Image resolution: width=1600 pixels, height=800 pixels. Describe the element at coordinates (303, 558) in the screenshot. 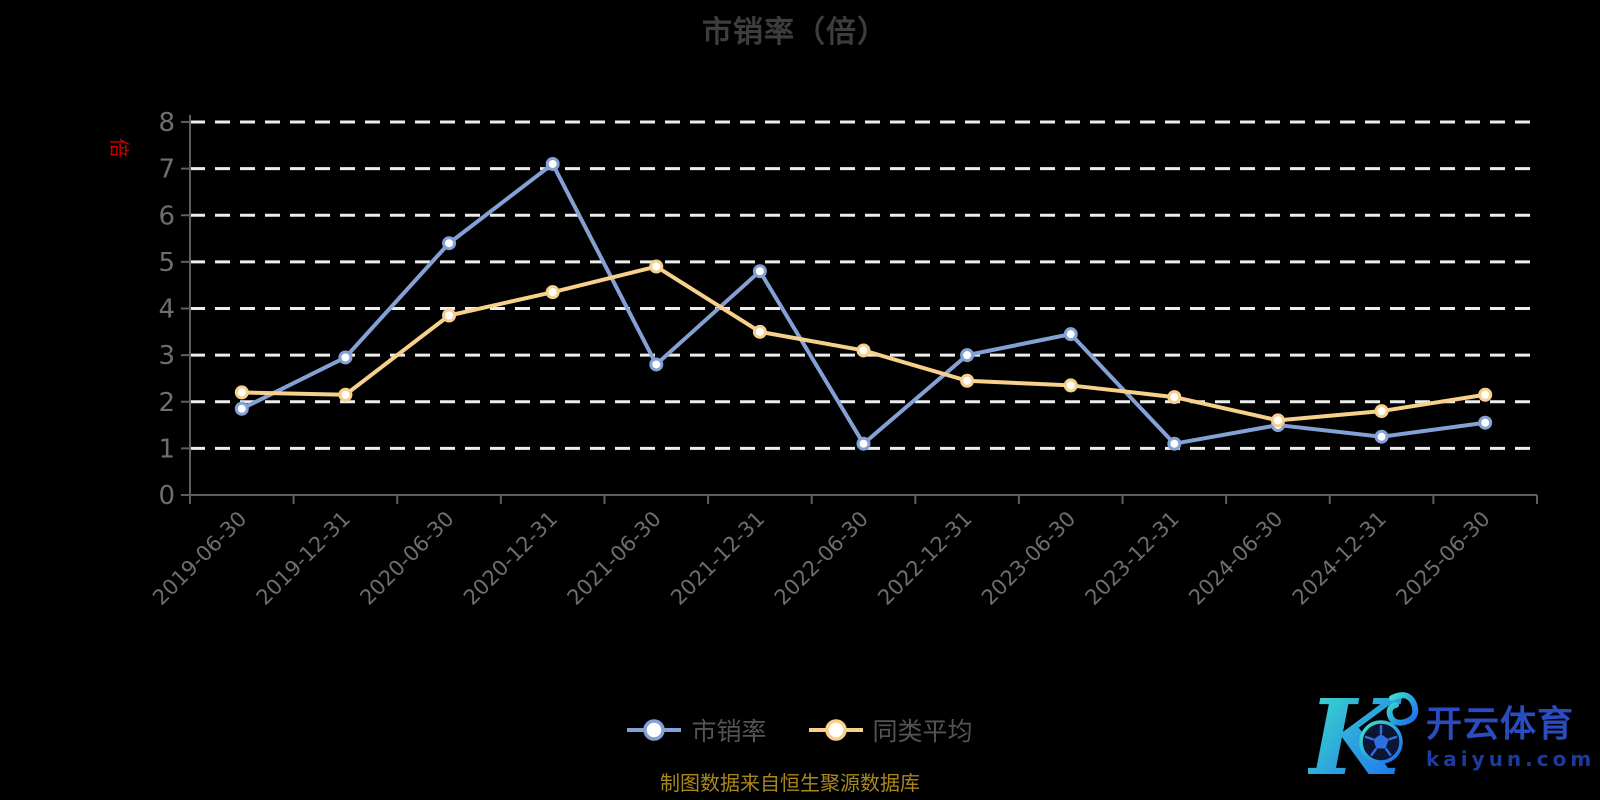

I see `x-tick-label: 2019-12-31` at that location.